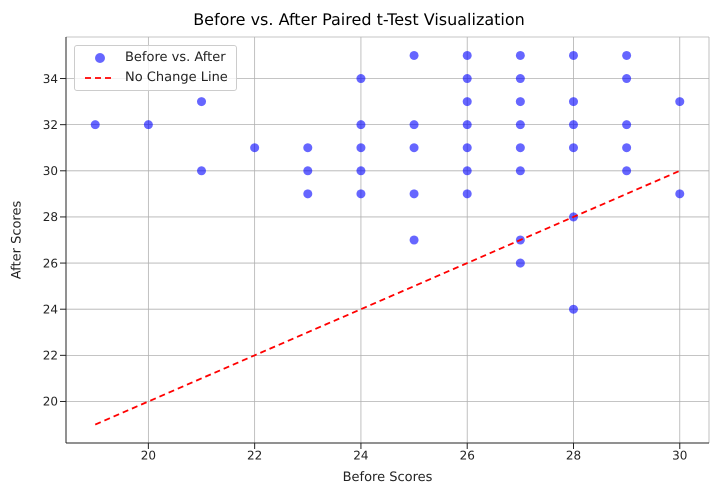 The height and width of the screenshot is (489, 710). What do you see at coordinates (680, 455) in the screenshot?
I see `x-tick-label: 30` at bounding box center [680, 455].